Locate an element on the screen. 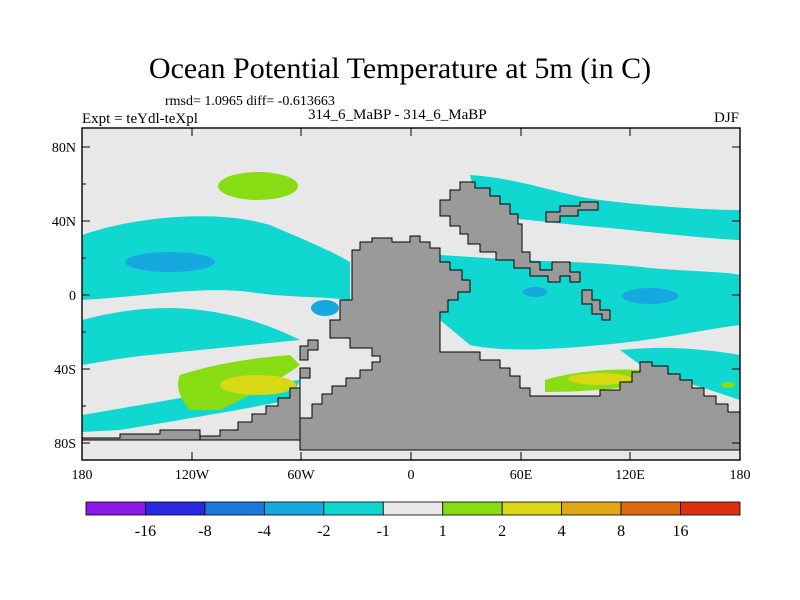  strong-warming-patch-pacific is located at coordinates (258, 385).